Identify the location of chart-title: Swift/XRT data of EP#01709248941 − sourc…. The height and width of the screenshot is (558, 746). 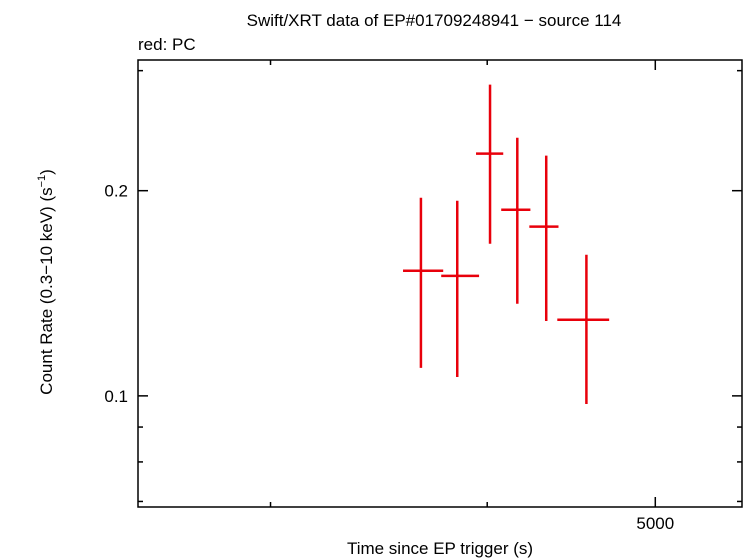
(434, 20).